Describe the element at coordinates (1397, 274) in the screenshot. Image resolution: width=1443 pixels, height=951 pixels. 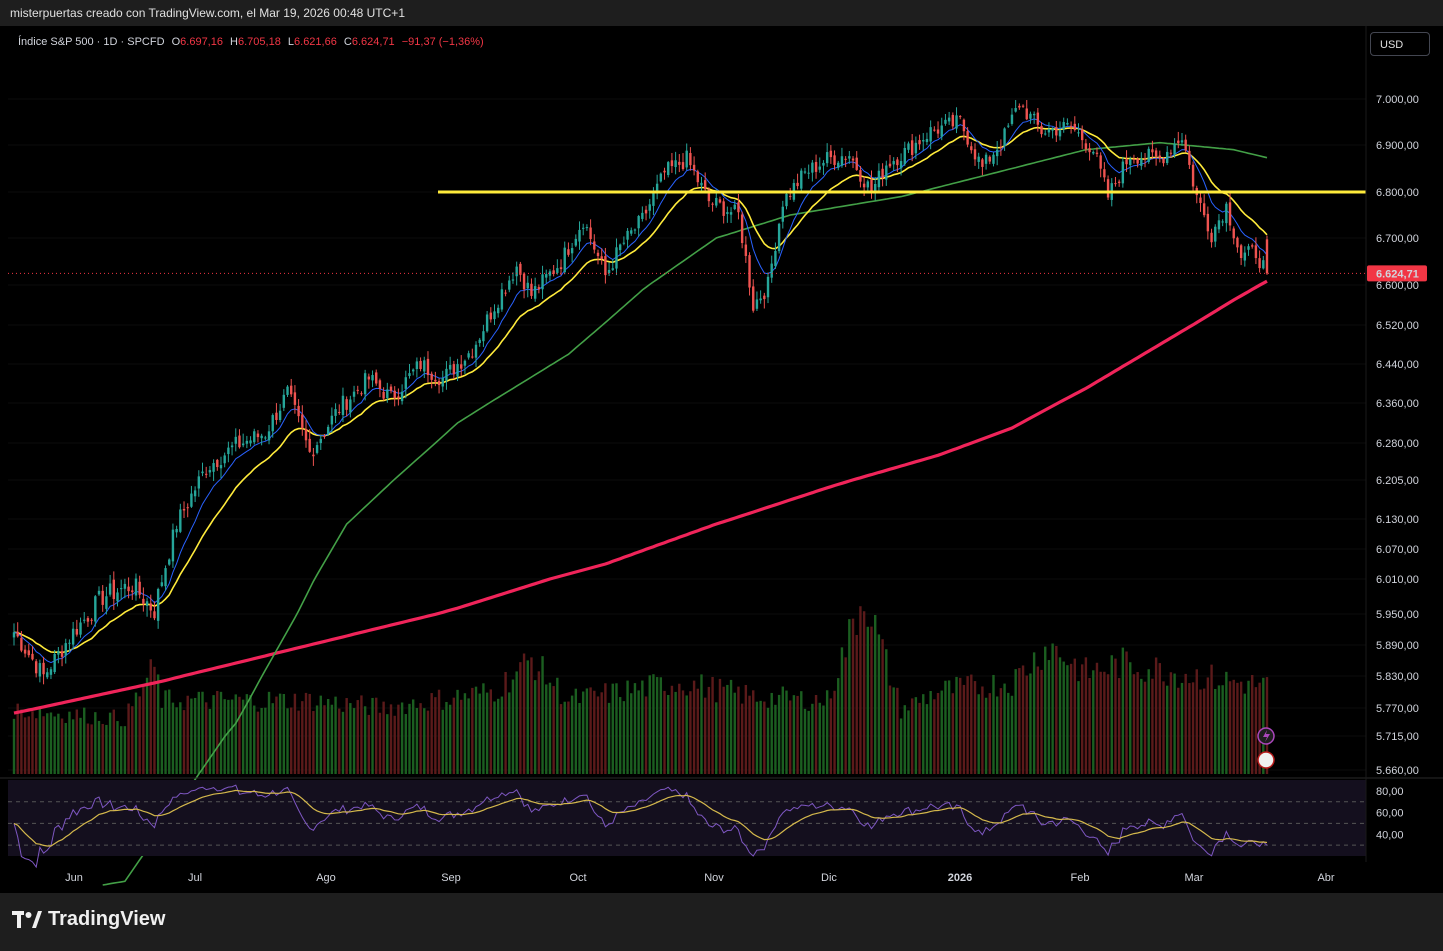
I see `last-price-label: 6.624,71` at that location.